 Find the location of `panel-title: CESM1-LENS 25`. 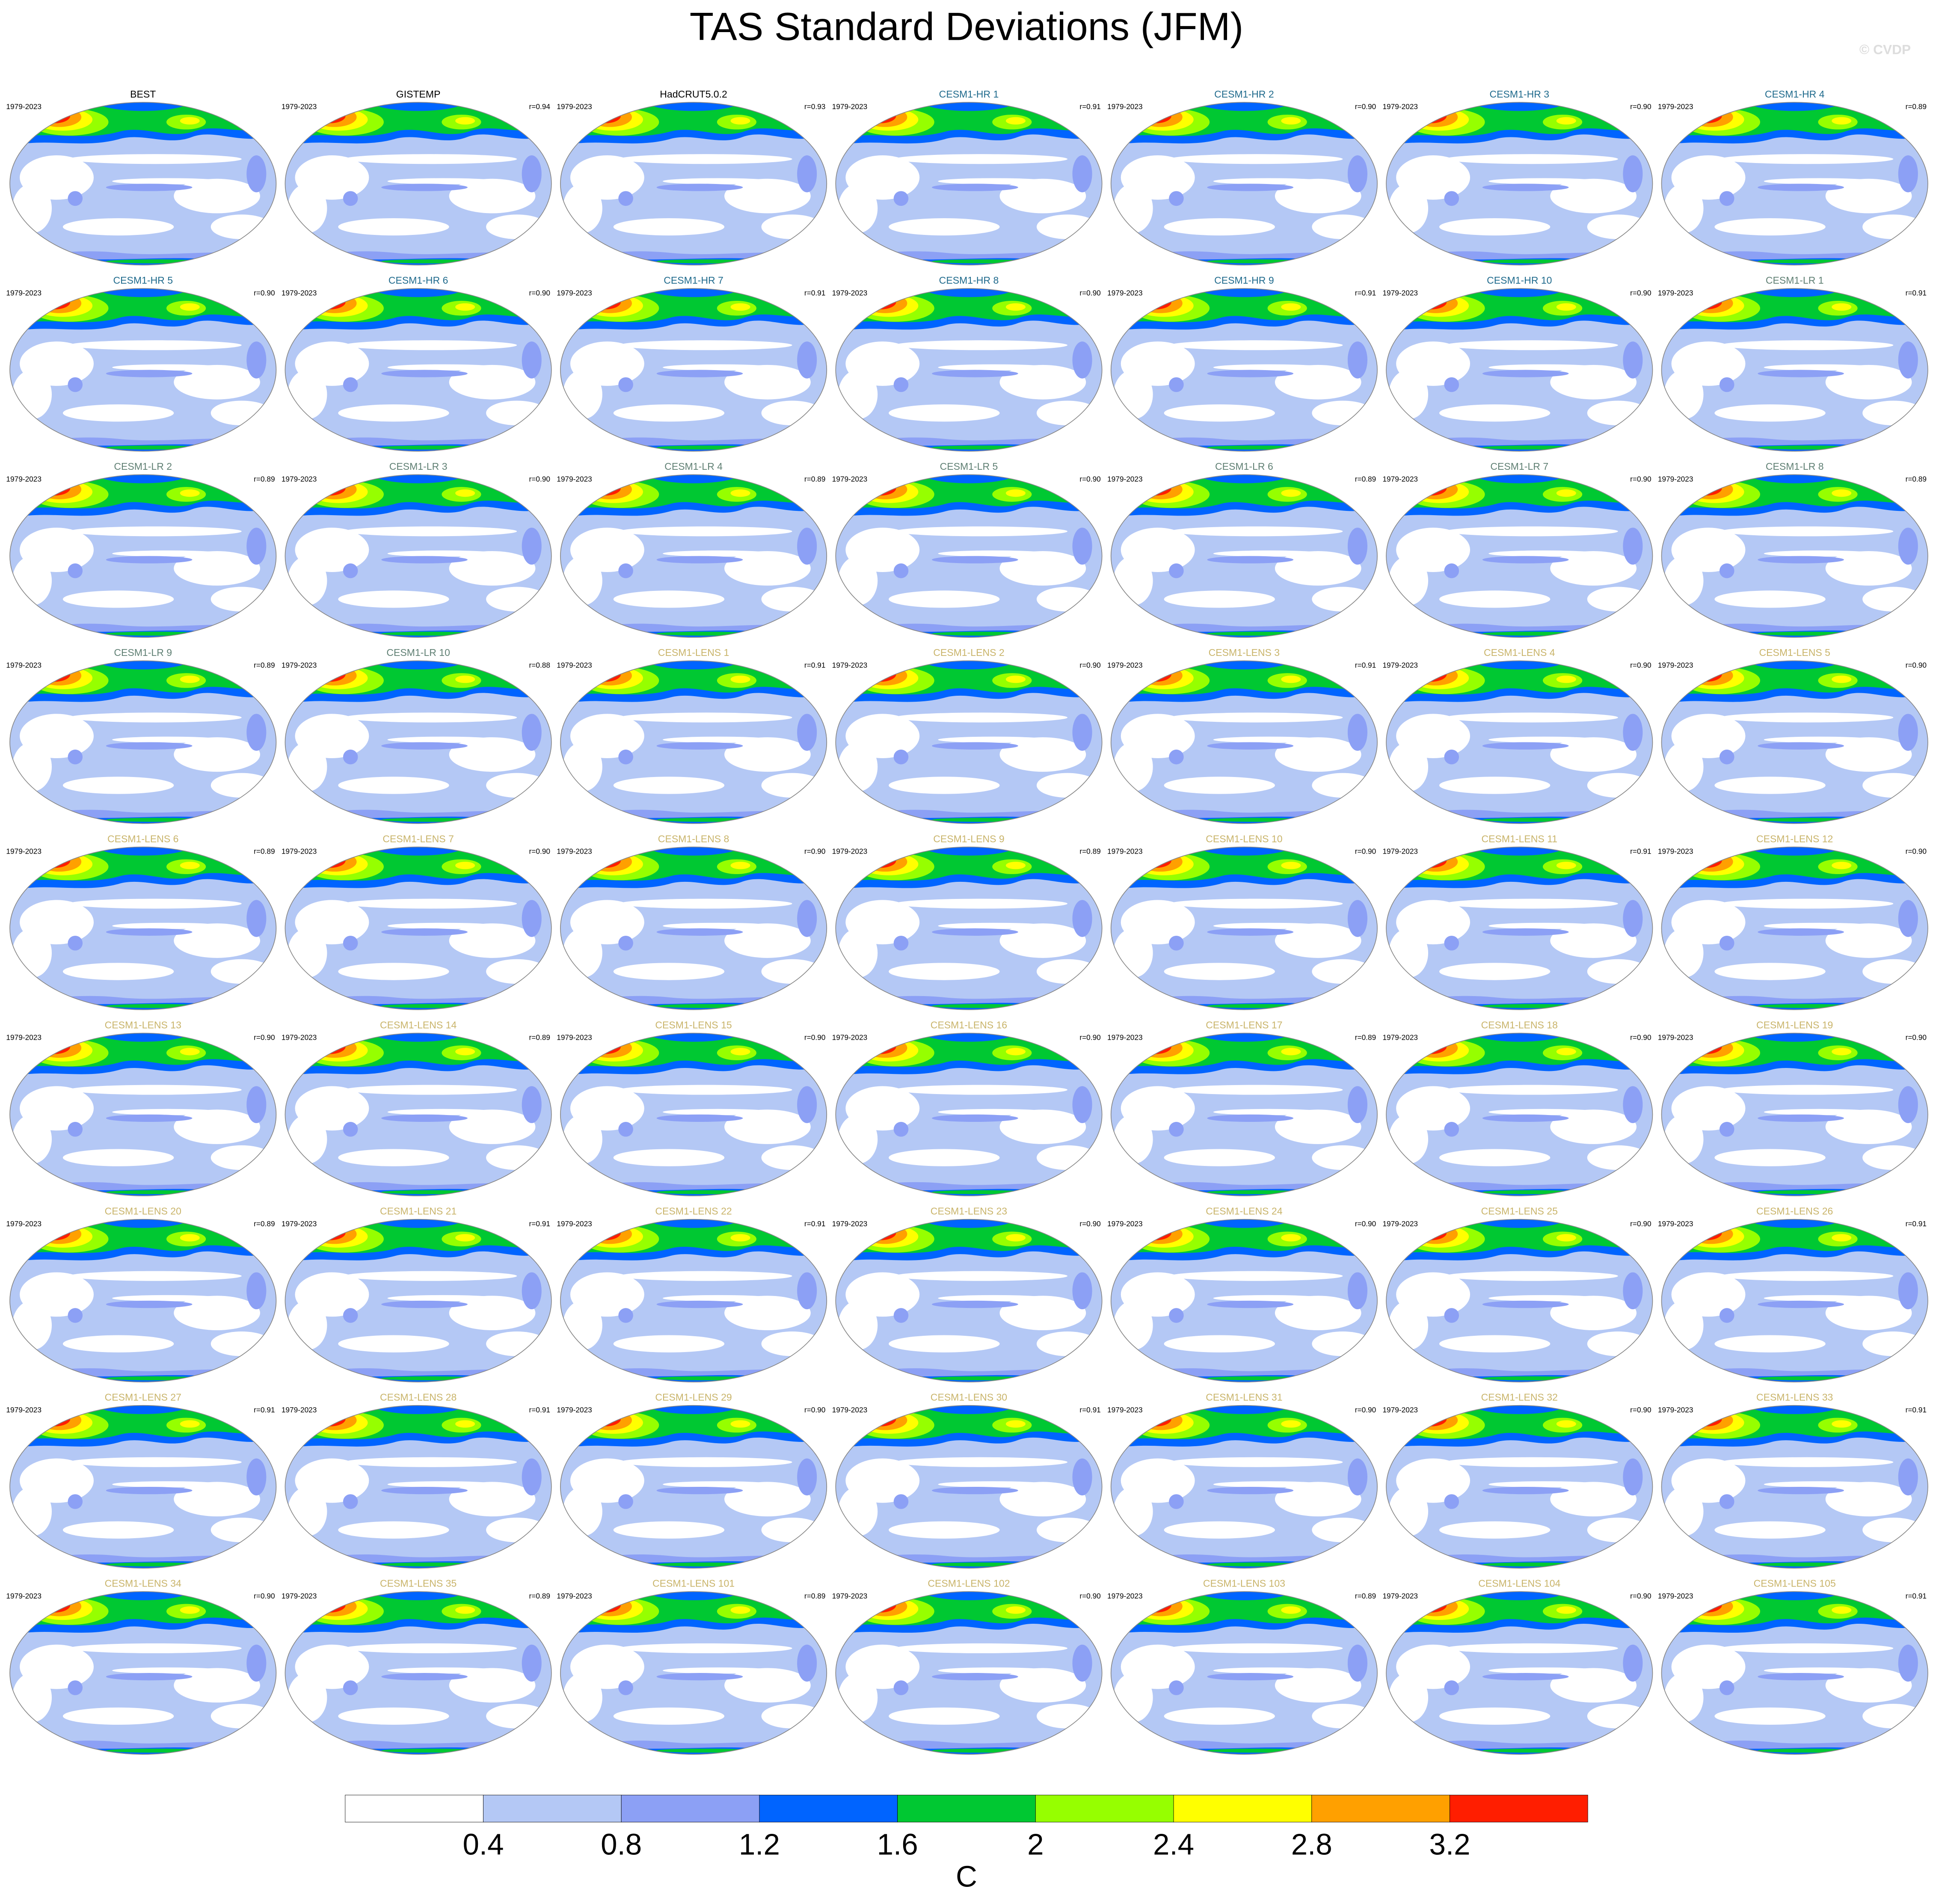

panel-title: CESM1-LENS 25 is located at coordinates (1520, 1210).